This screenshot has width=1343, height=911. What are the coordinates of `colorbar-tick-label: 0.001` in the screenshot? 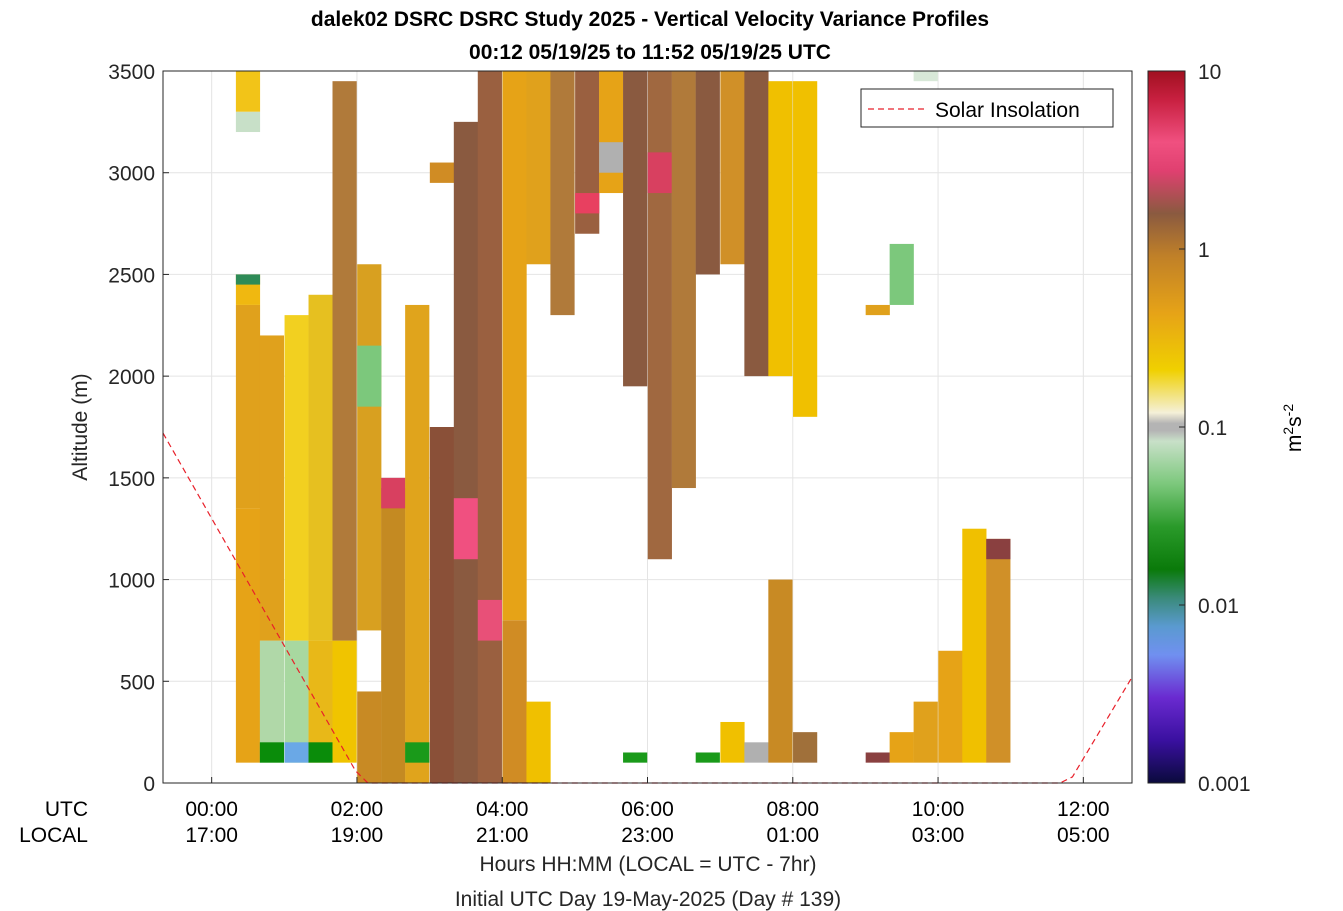 It's located at (1224, 784).